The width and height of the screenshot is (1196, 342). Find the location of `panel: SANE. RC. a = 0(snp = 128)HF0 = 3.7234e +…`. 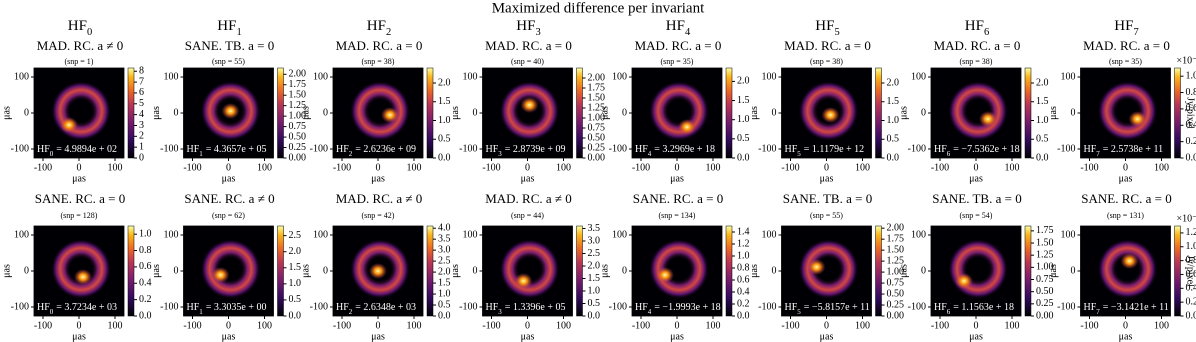

panel: SANE. RC. a = 0(snp = 128)HF0 = 3.7234e +… is located at coordinates (76, 266).